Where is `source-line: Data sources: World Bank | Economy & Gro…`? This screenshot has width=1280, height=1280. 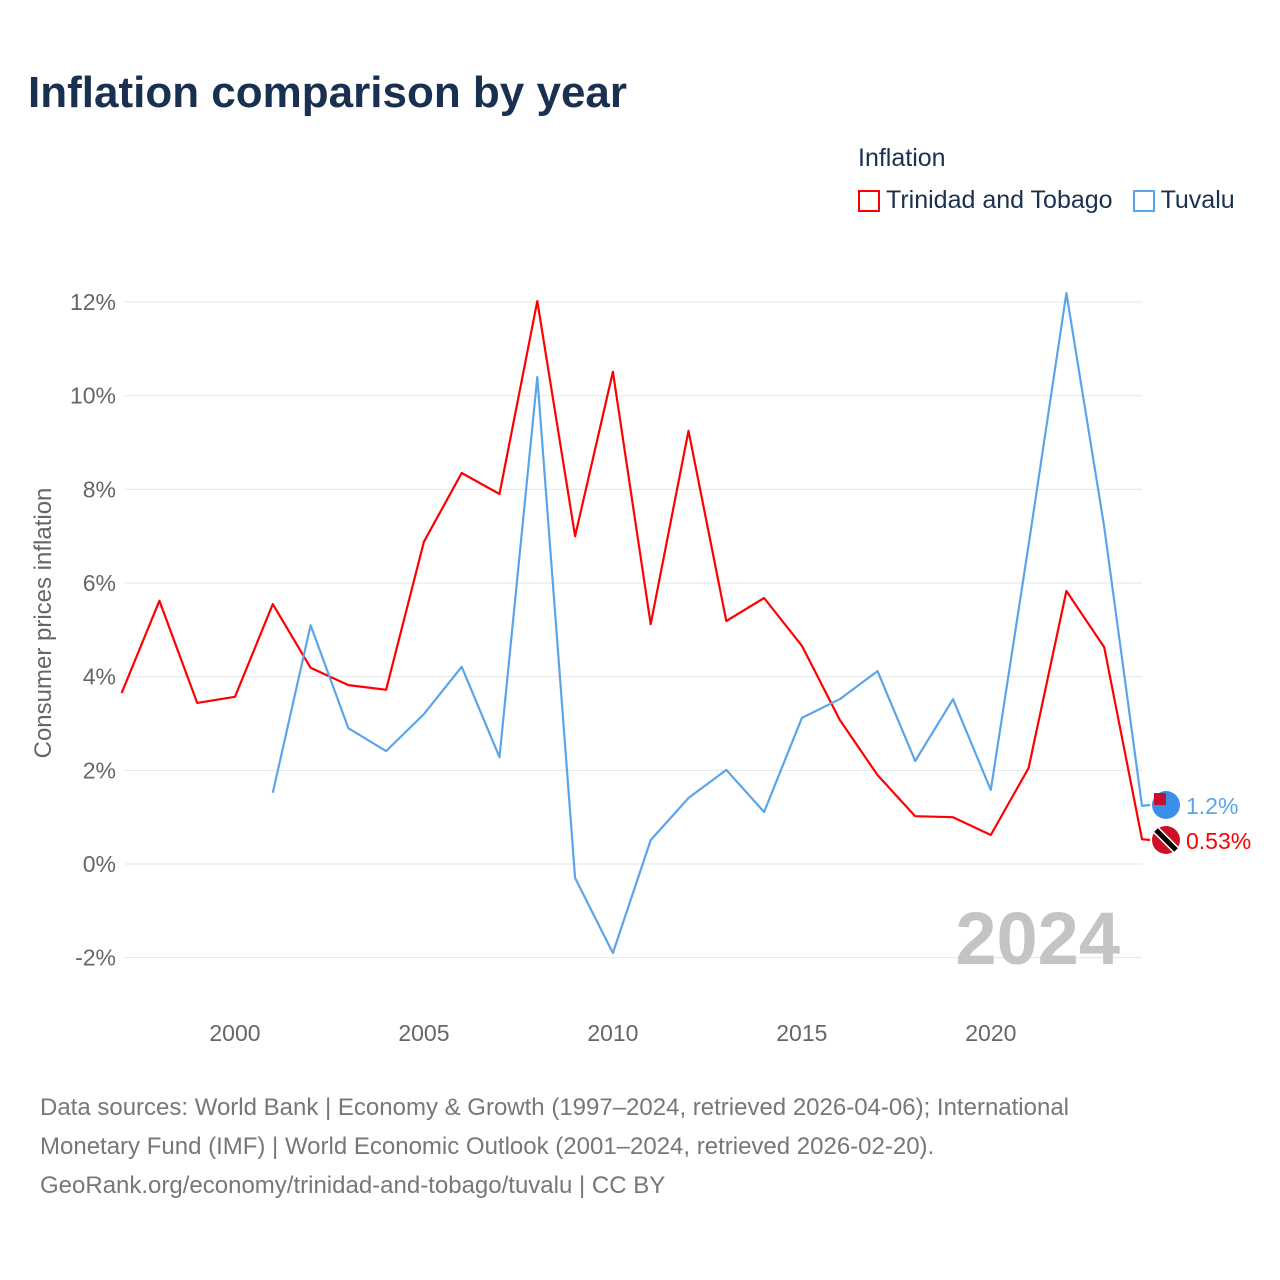 source-line: Data sources: World Bank | Economy & Gro… is located at coordinates (555, 1107).